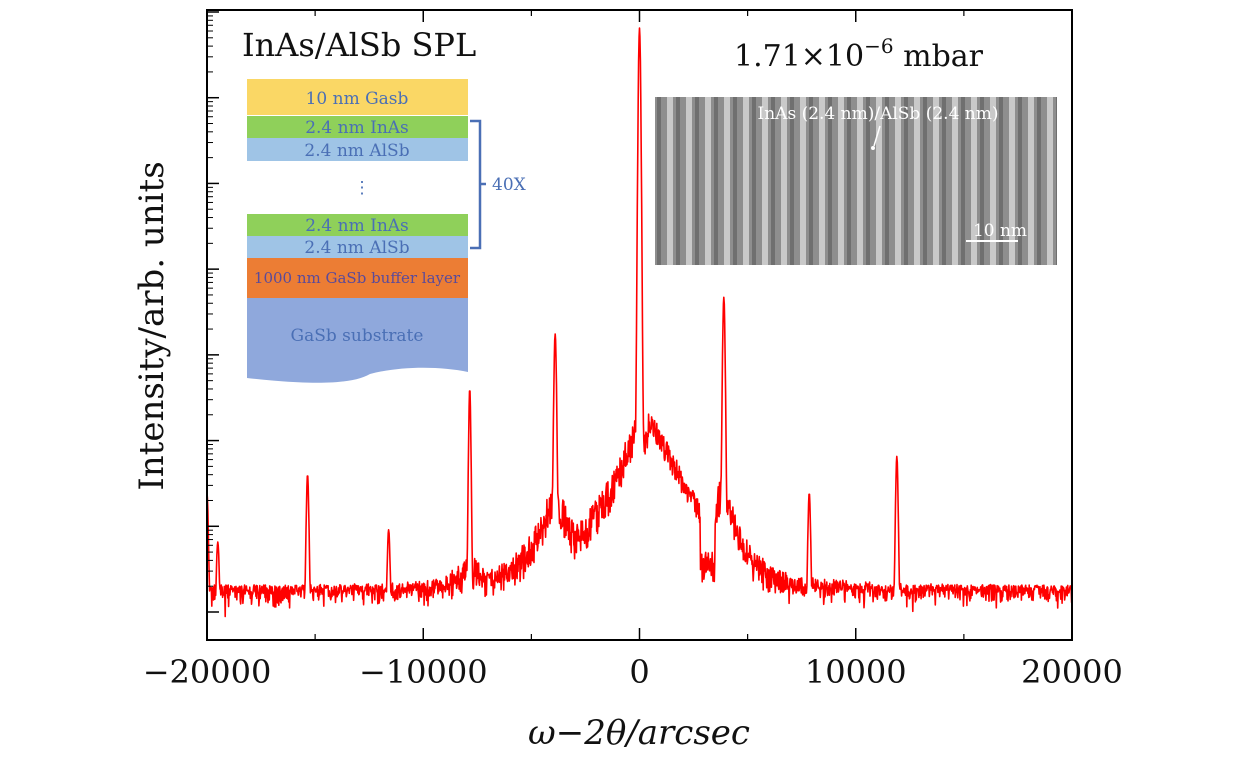  I want to click on layer-buffer, so click(357, 278).